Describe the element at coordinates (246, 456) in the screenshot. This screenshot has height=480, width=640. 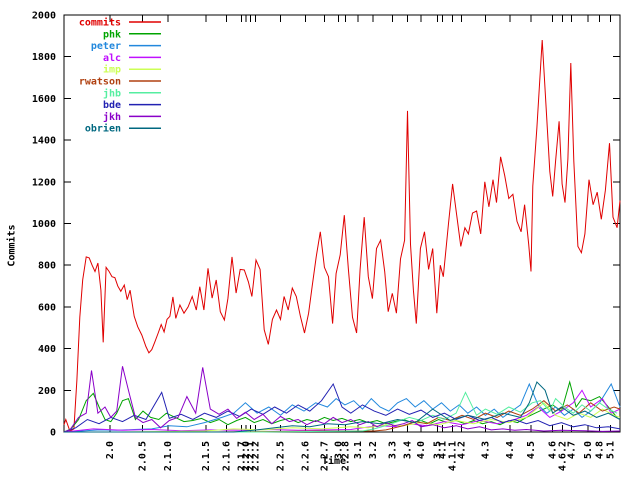
I see `x-tick-label: 2.2.0` at that location.